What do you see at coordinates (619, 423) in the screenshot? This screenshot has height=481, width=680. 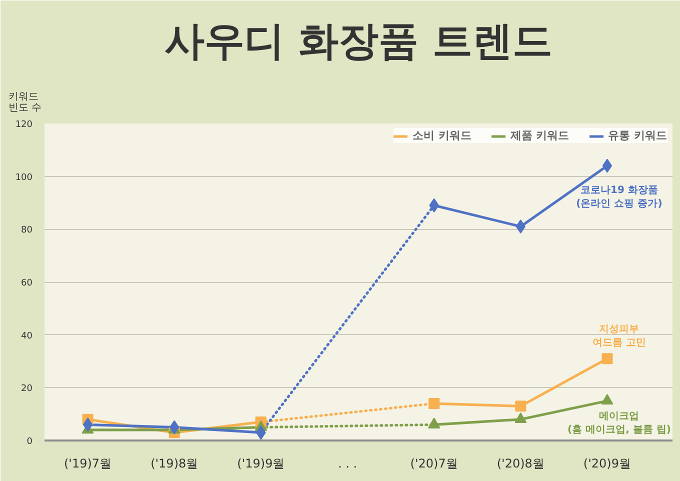 I see `annotation: 메이크업 (홈 메이크업, 볼륨 립)` at bounding box center [619, 423].